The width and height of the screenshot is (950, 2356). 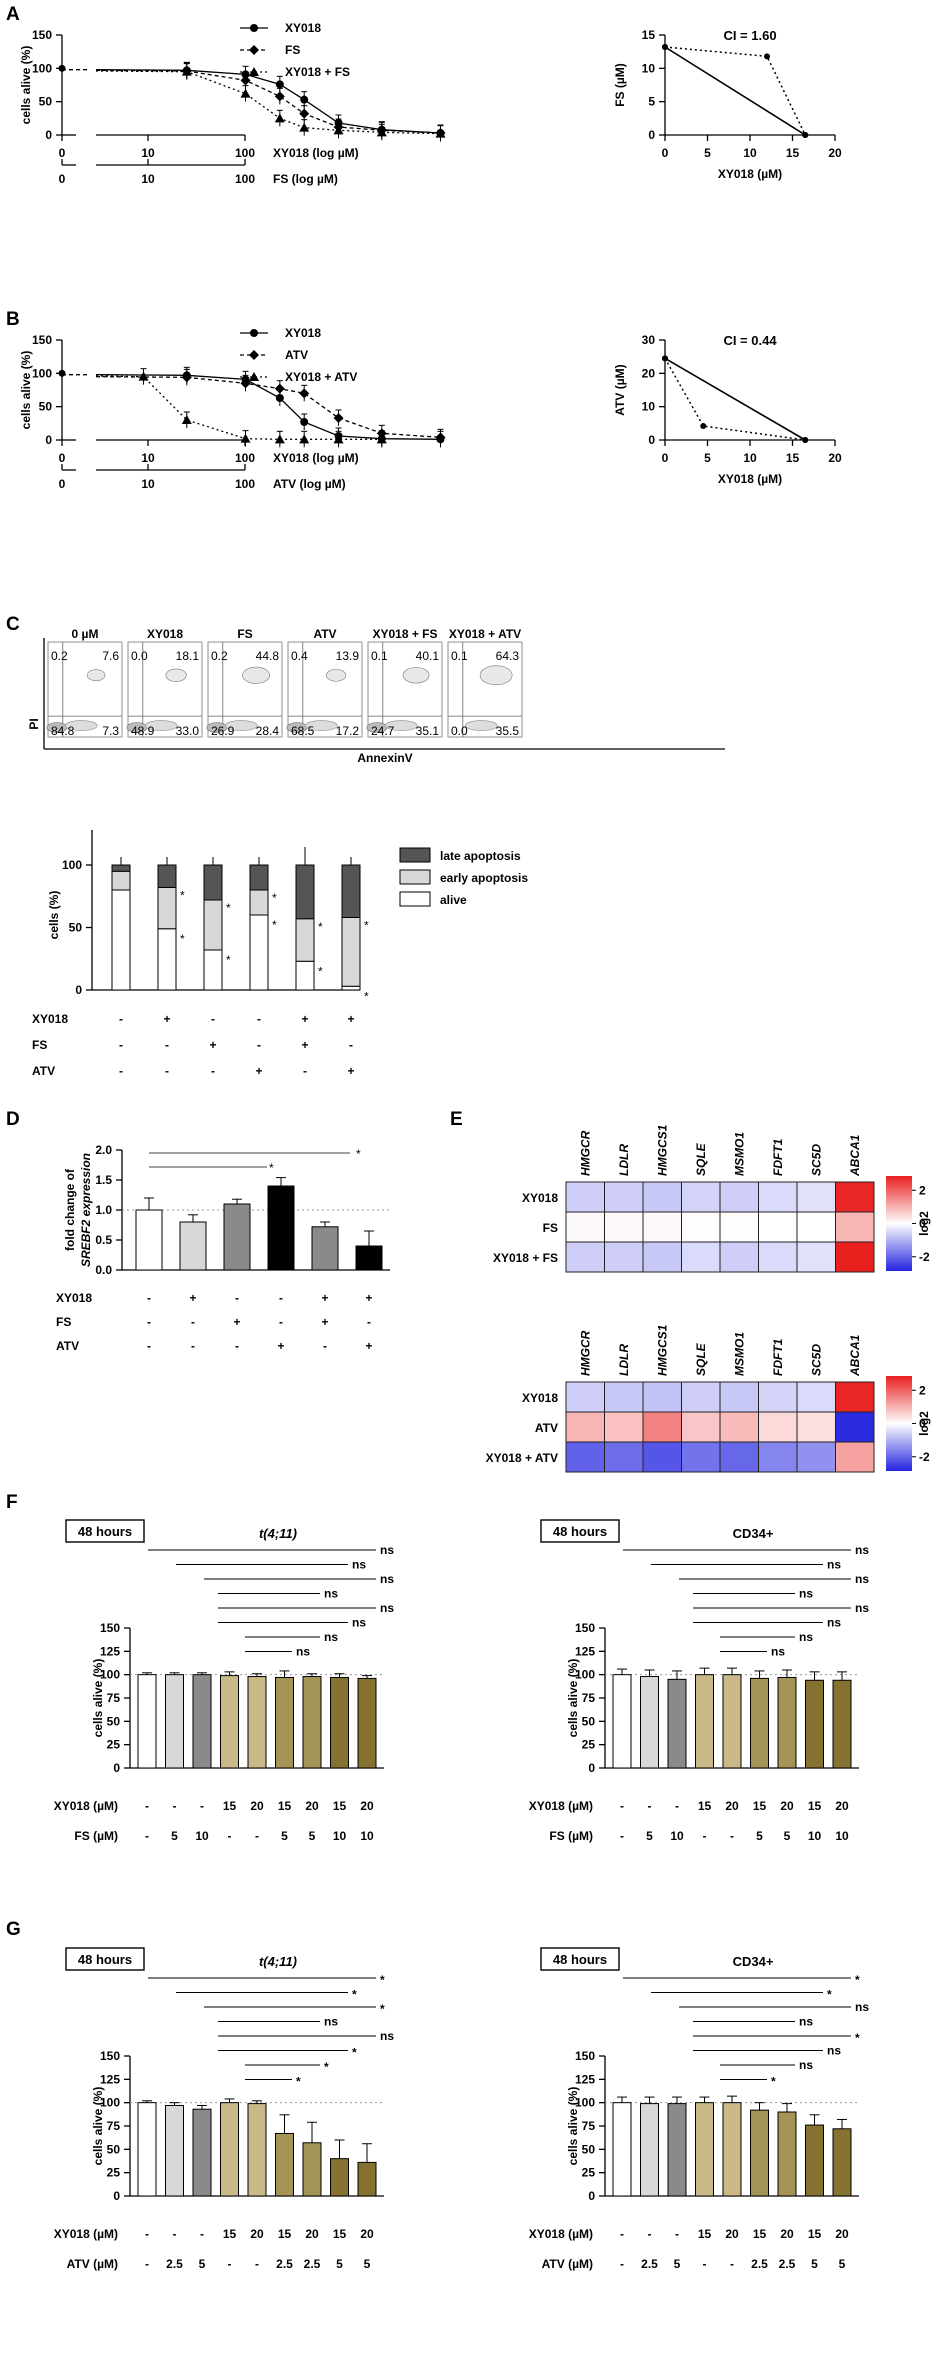 What do you see at coordinates (143, 731) in the screenshot?
I see `quadrant-ll: 48.9` at bounding box center [143, 731].